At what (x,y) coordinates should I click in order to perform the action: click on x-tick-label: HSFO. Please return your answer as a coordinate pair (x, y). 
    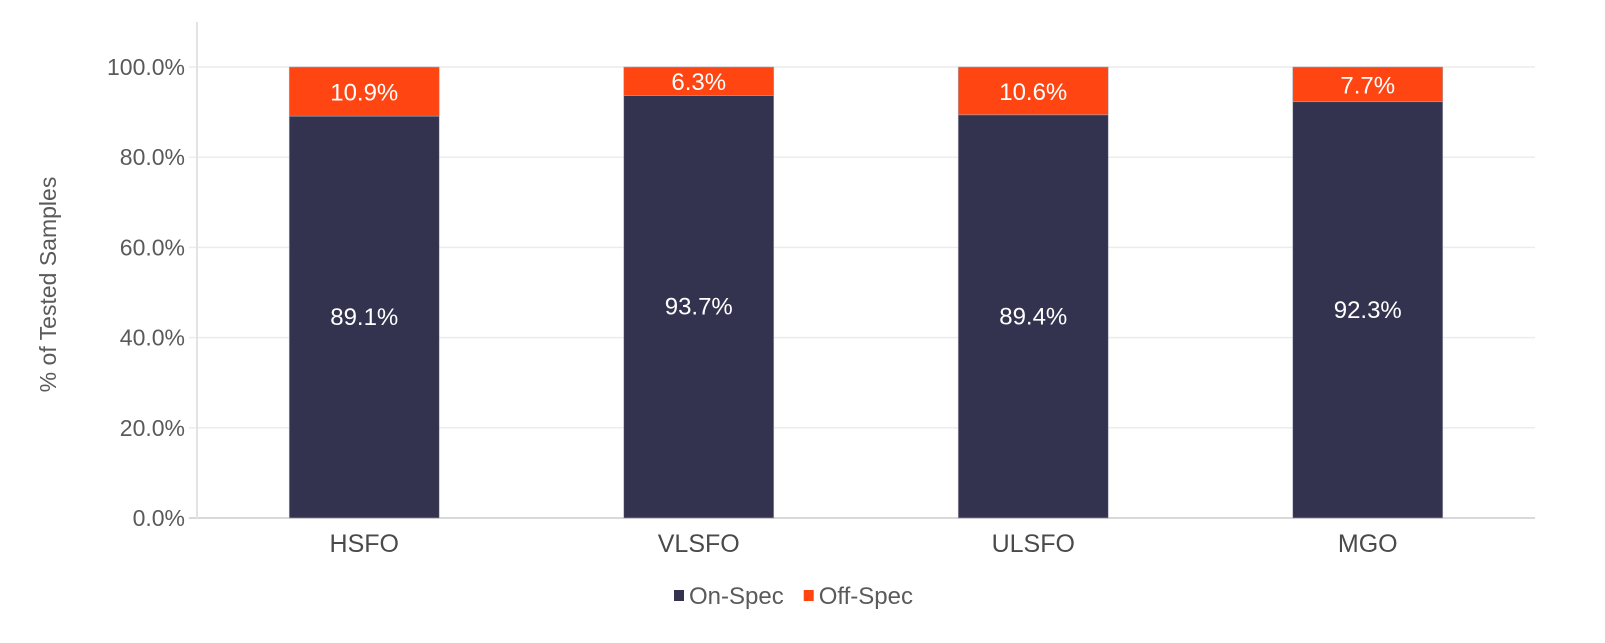
    Looking at the image, I should click on (364, 544).